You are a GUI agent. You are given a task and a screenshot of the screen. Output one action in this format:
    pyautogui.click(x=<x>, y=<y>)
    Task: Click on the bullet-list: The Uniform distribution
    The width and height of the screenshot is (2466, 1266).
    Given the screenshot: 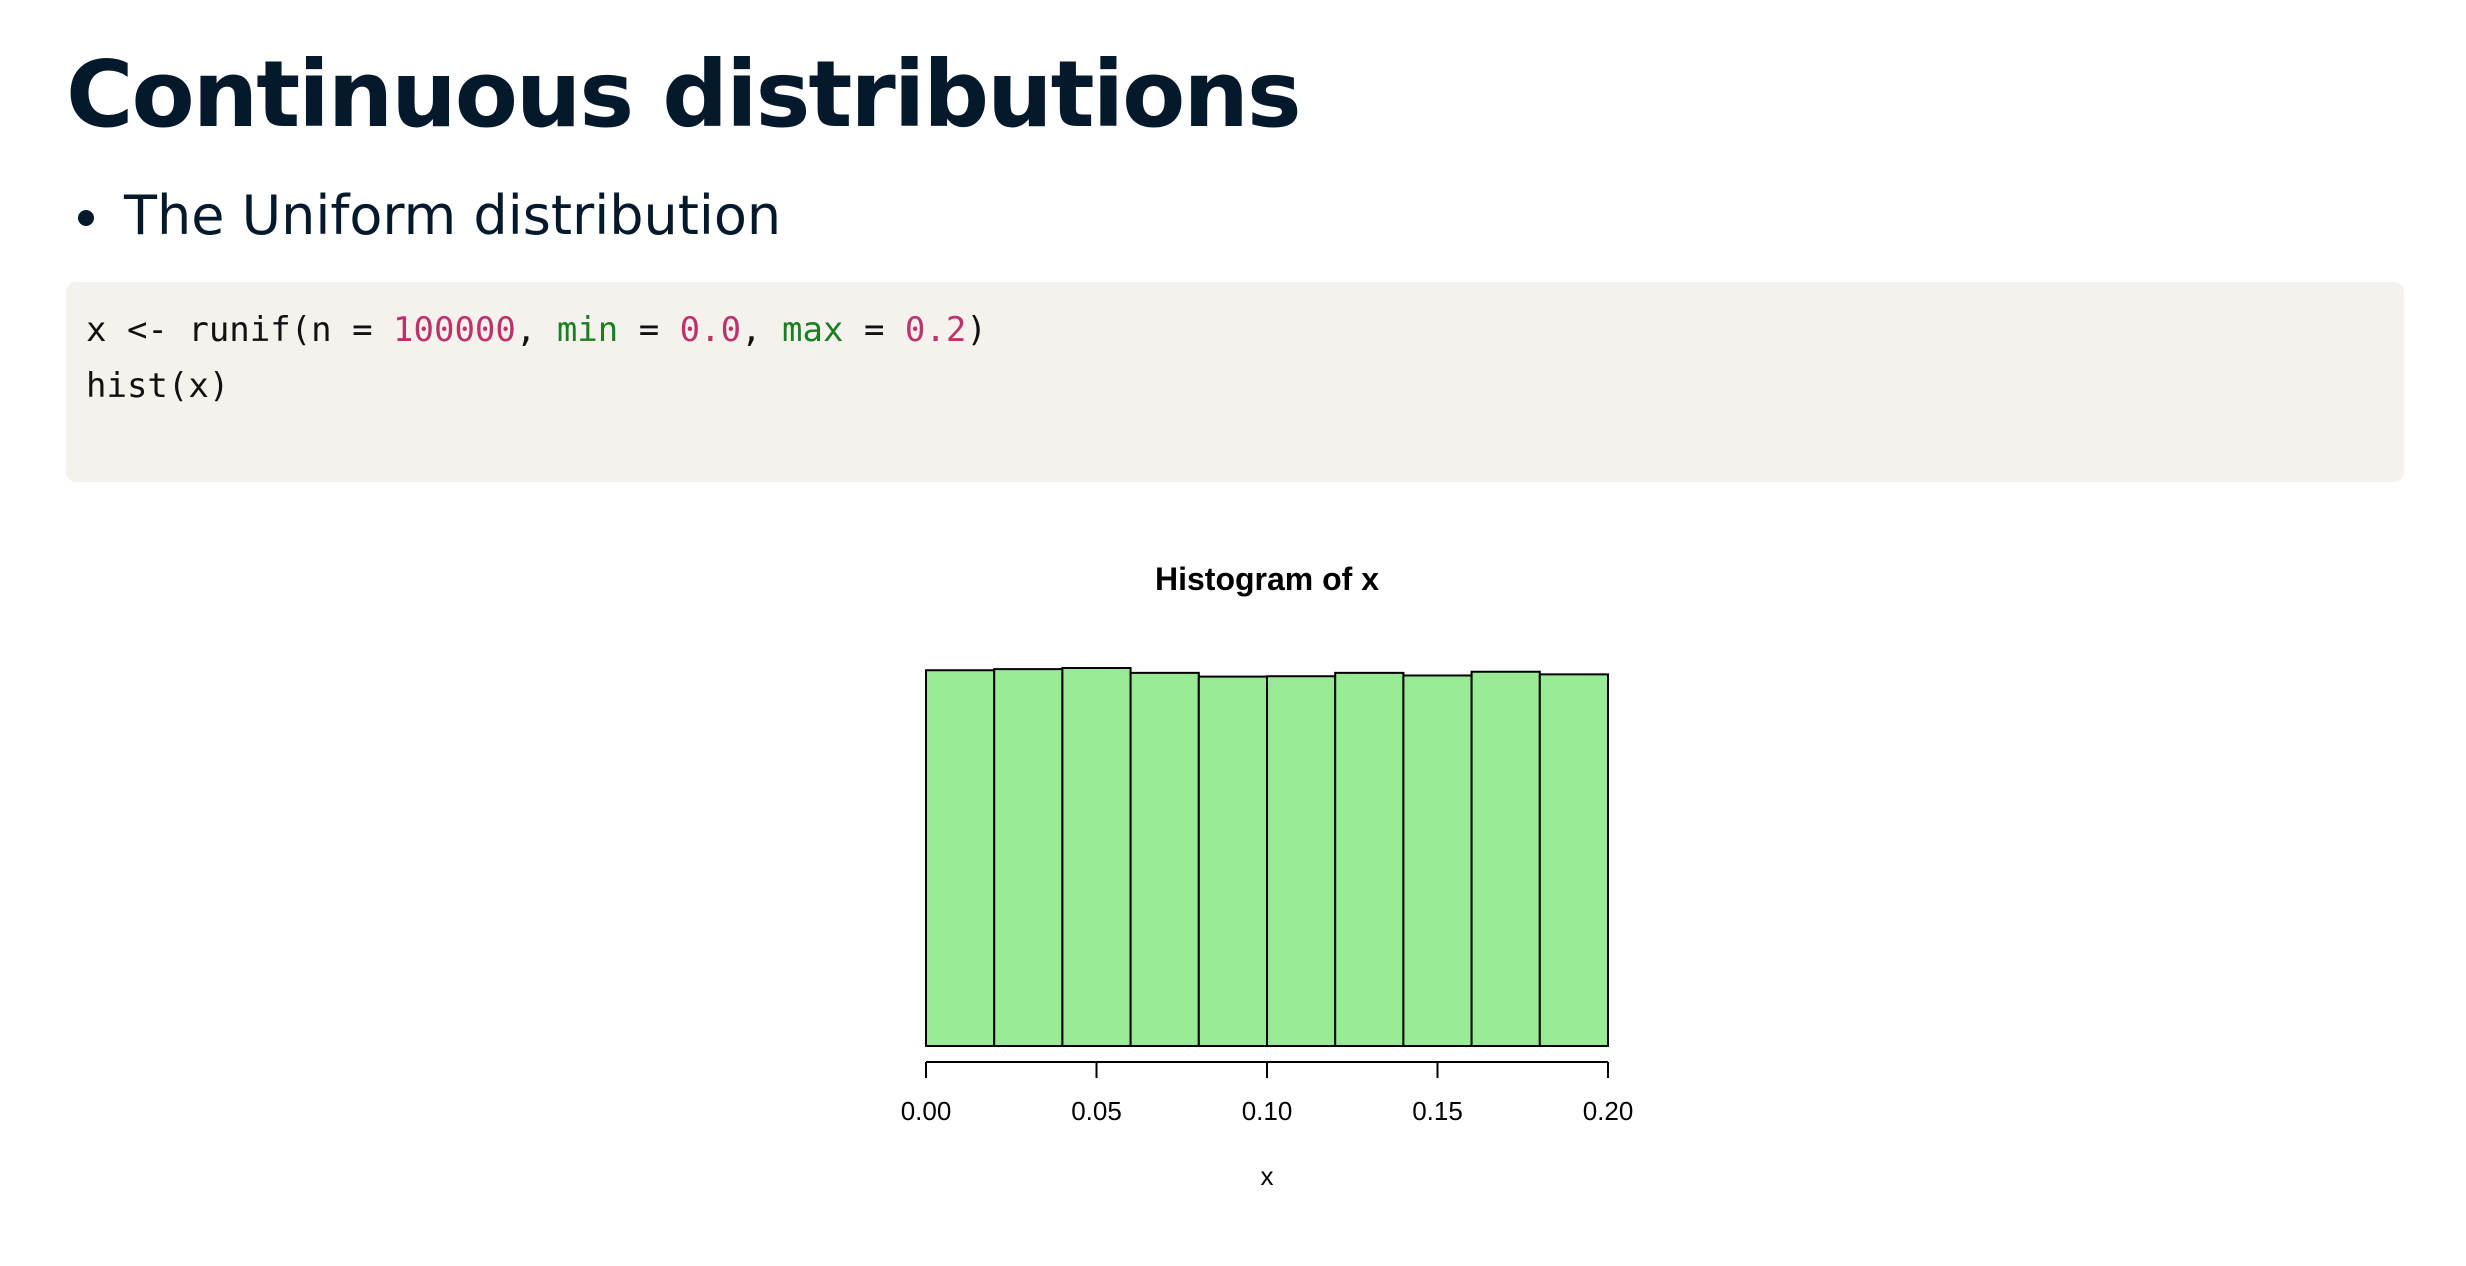 What is the action you would take?
    pyautogui.click(x=423, y=216)
    